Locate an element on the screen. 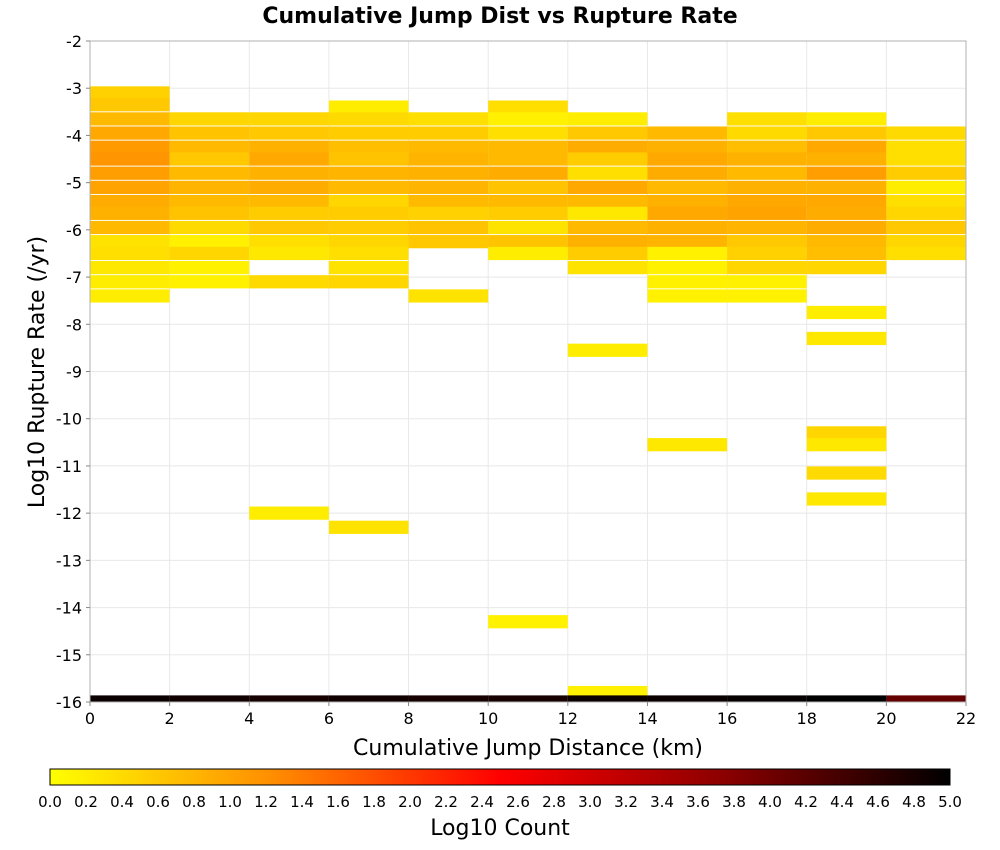 The width and height of the screenshot is (1000, 850). colorbar-tick-label: 1.6 is located at coordinates (338, 802).